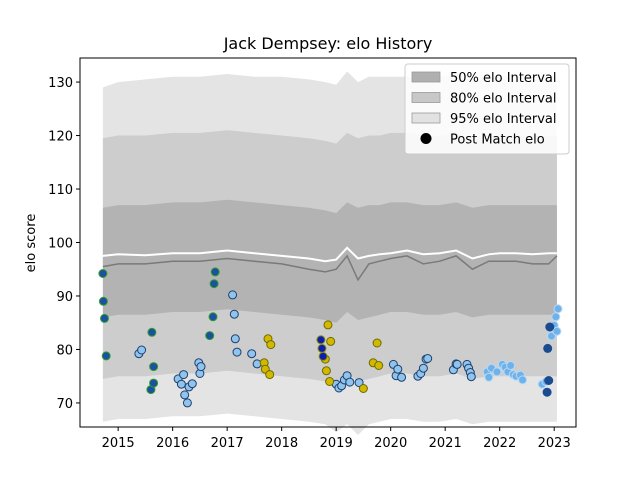 This screenshot has width=640, height=480. What do you see at coordinates (172, 443) in the screenshot?
I see `x-tick-label: 2016` at bounding box center [172, 443].